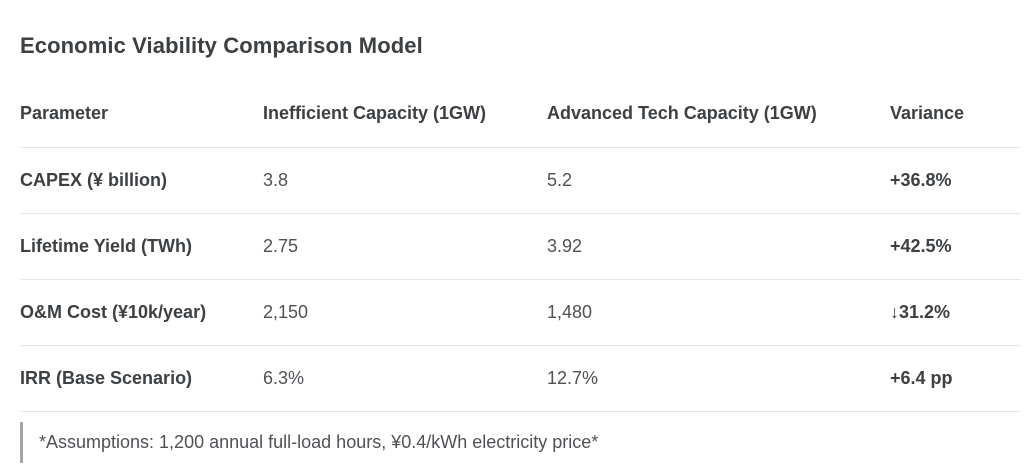 The height and width of the screenshot is (473, 1029). I want to click on table-row-om-cost: O&M Cost (¥10k/year) 2,150 1,480 ↓31.2%, so click(520, 312).